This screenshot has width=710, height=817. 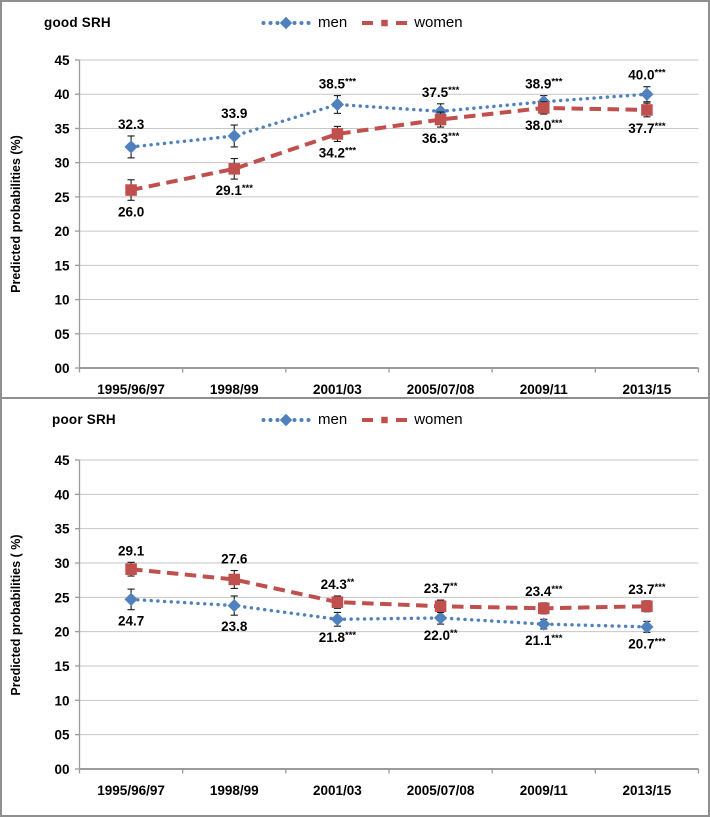 I want to click on svg-text: 37.7***, so click(x=647, y=128).